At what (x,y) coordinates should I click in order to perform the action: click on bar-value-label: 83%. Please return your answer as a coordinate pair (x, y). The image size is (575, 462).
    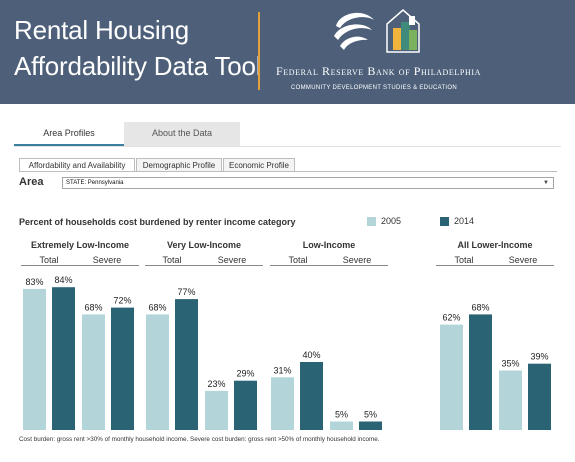
    Looking at the image, I should click on (34, 282).